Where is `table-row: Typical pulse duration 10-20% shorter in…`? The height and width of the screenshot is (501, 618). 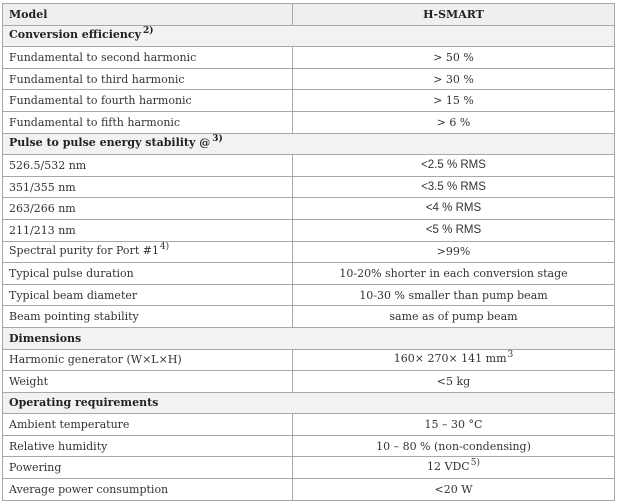
table-row: Typical pulse duration 10-20% shorter in… is located at coordinates (308, 273).